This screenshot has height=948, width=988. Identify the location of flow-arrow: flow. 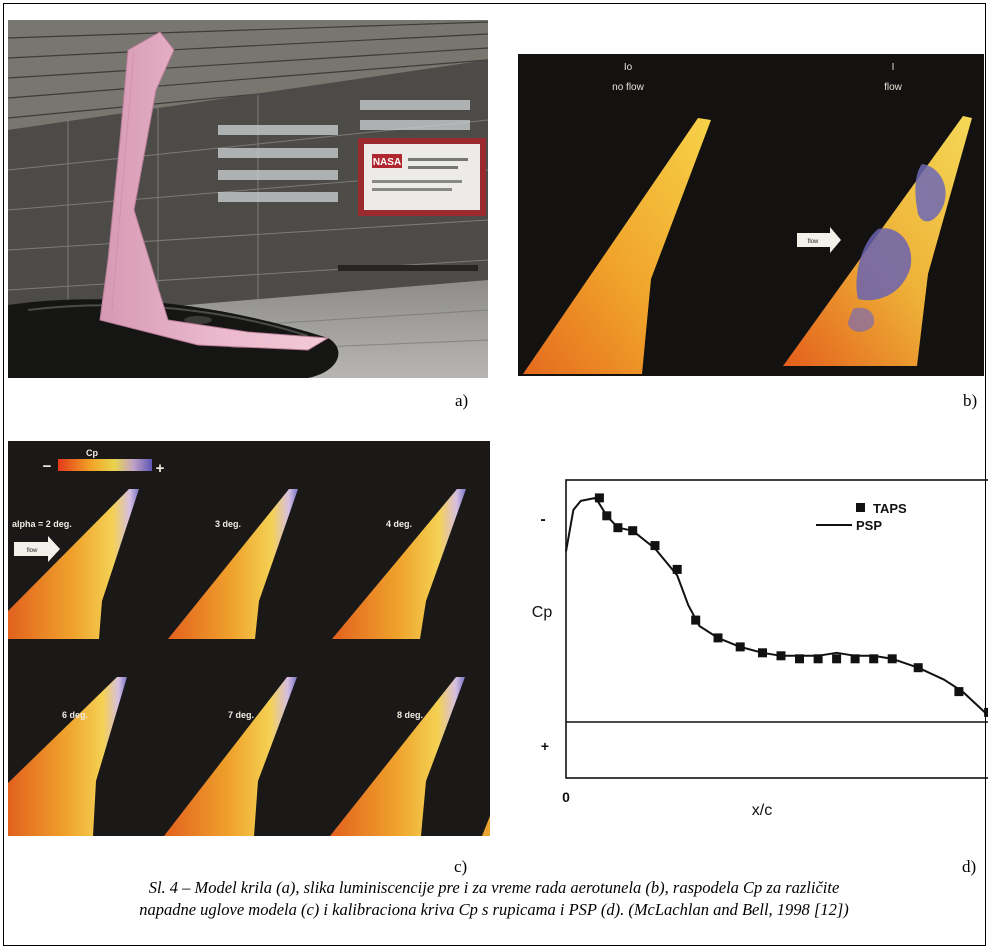
(819, 240).